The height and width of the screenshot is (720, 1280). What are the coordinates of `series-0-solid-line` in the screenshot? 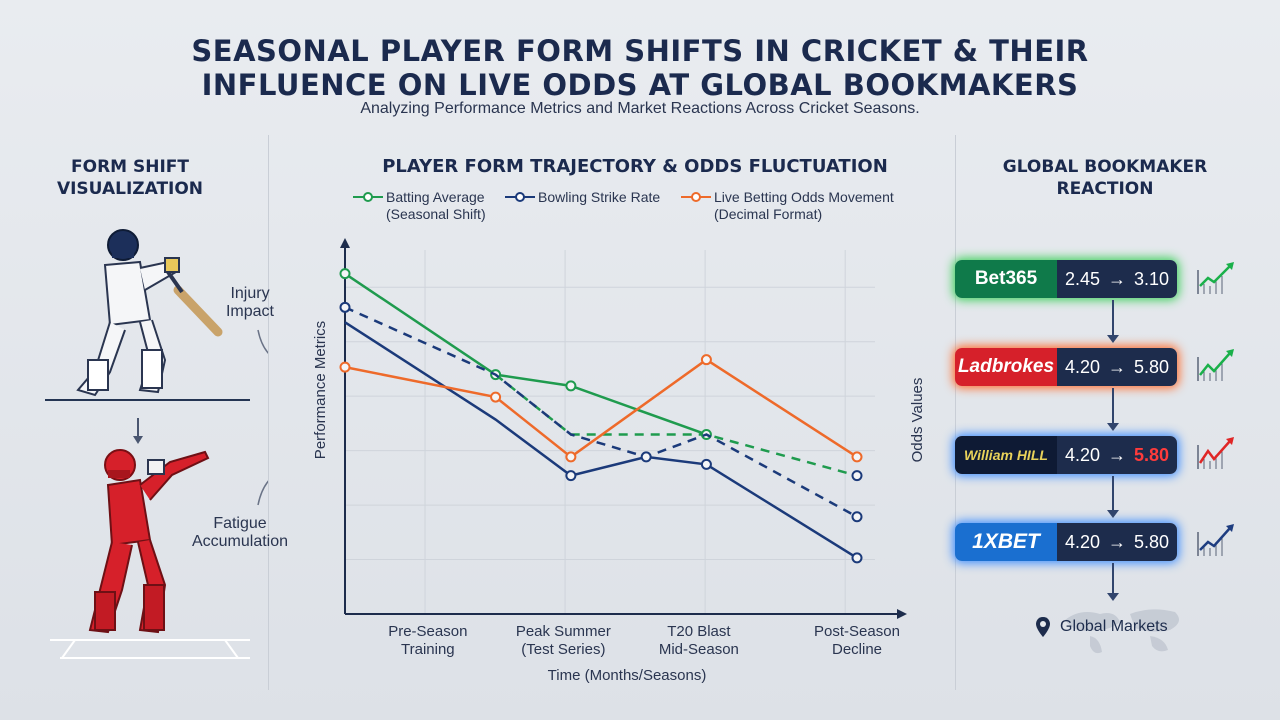 It's located at (525, 354).